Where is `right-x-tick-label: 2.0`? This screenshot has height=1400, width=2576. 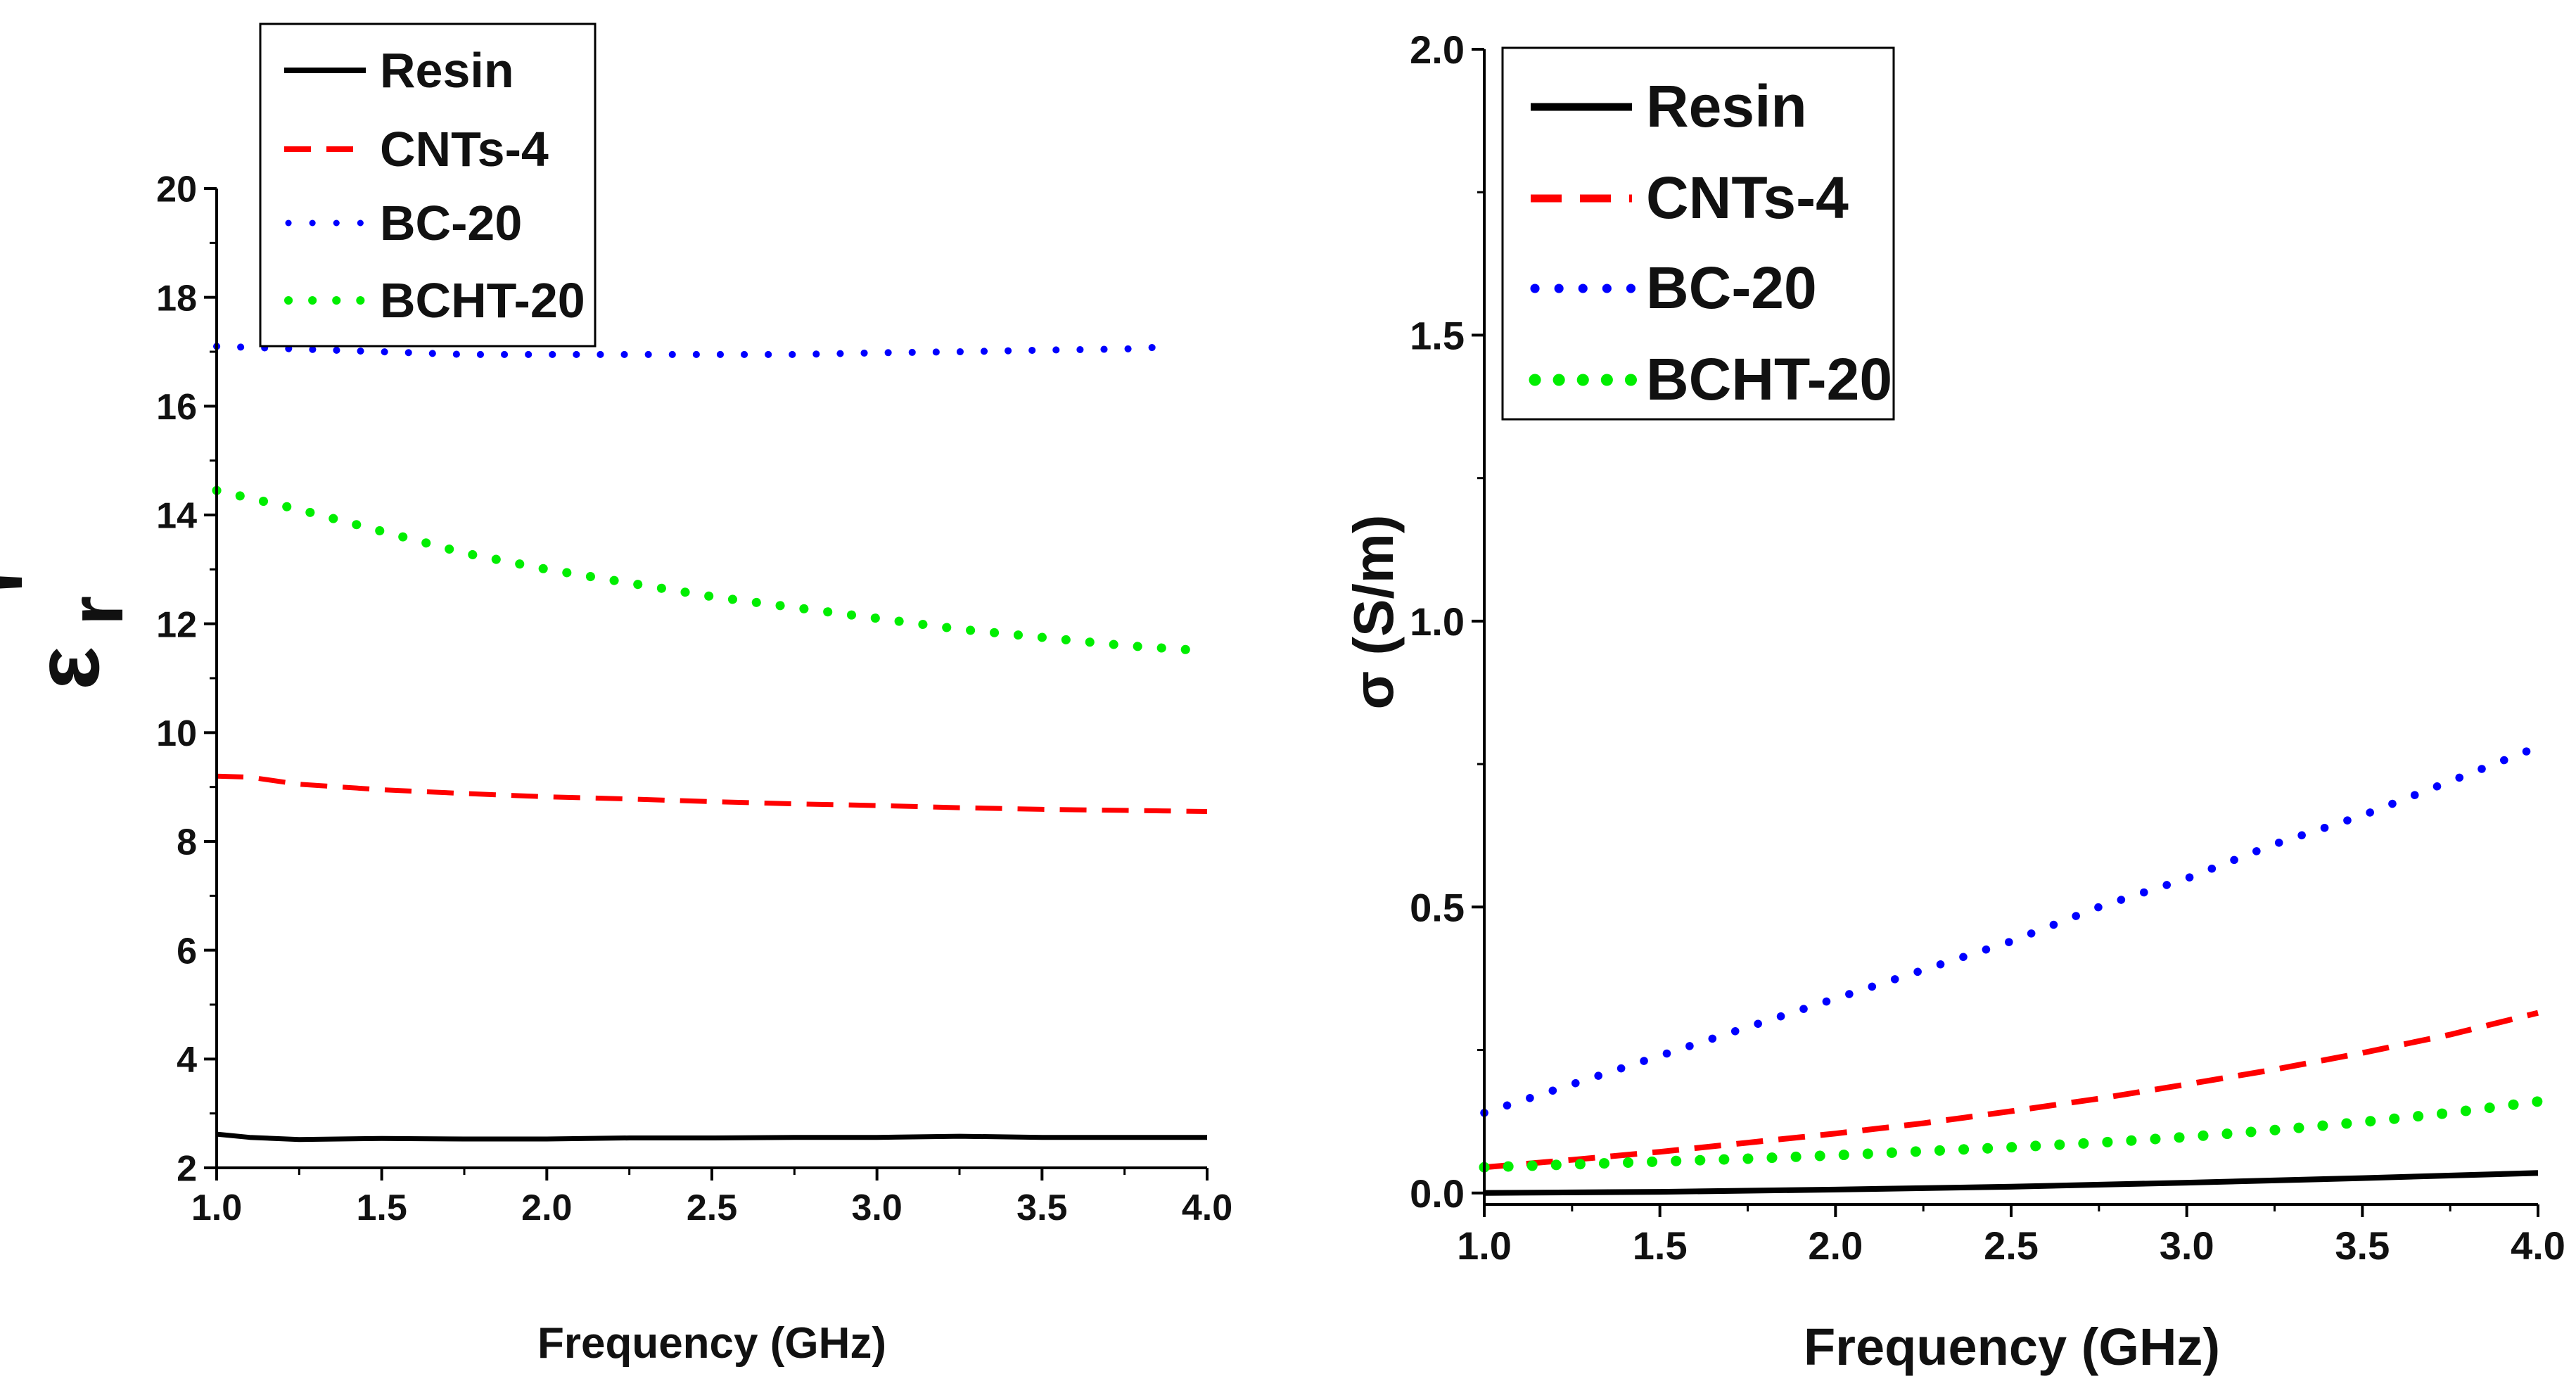
right-x-tick-label: 2.0 is located at coordinates (1835, 1245).